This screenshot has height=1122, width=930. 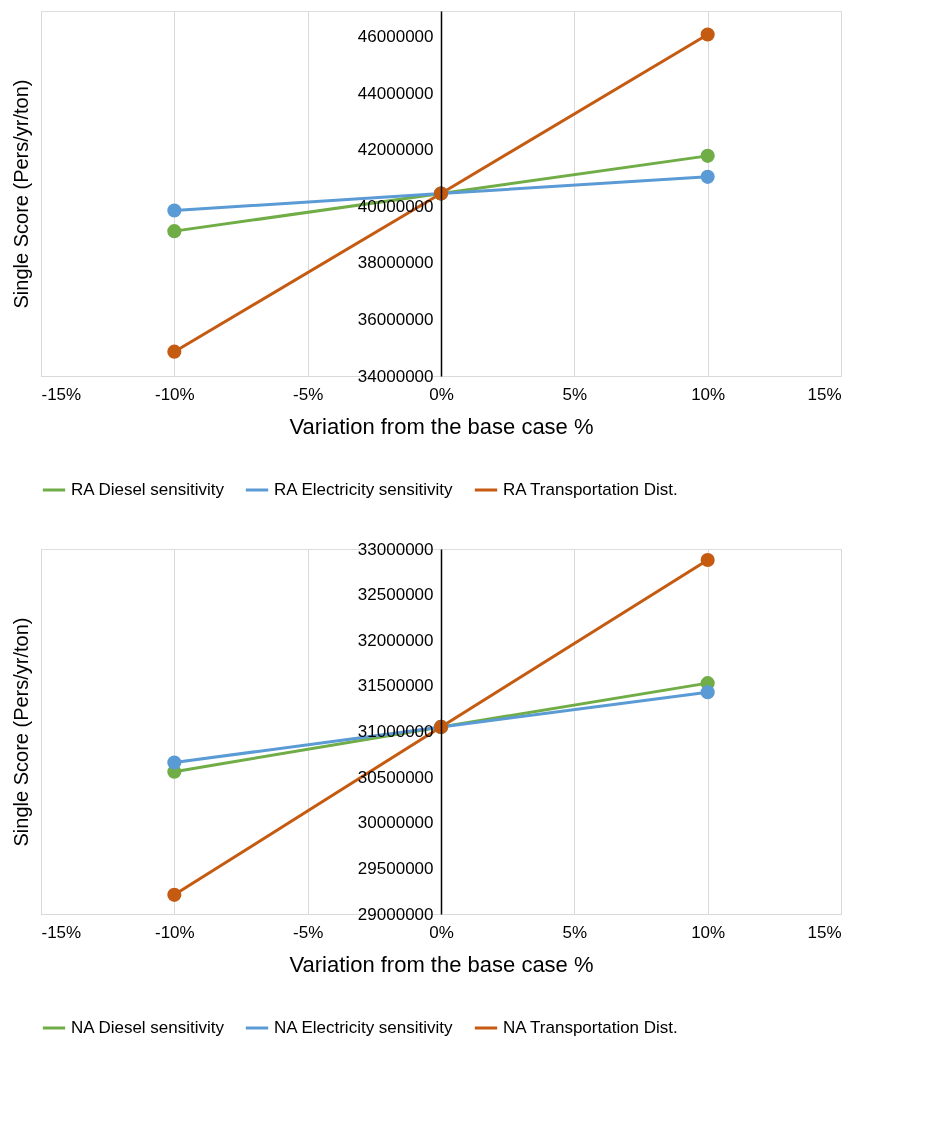 I want to click on y-tick-label: 44000000, so click(x=395, y=93).